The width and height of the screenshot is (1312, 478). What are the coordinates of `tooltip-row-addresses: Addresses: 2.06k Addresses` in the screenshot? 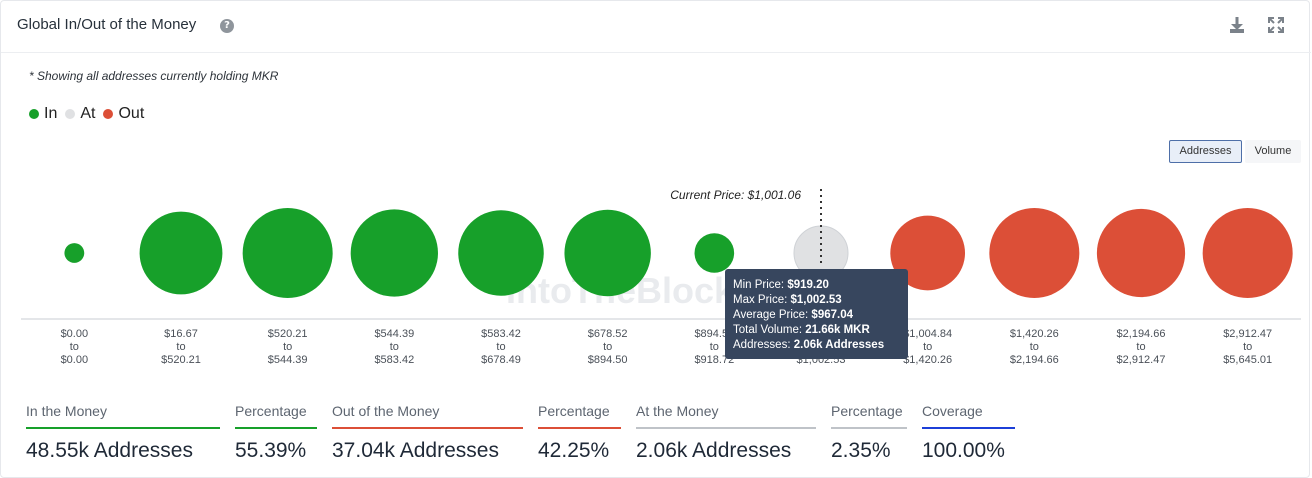 It's located at (820, 345).